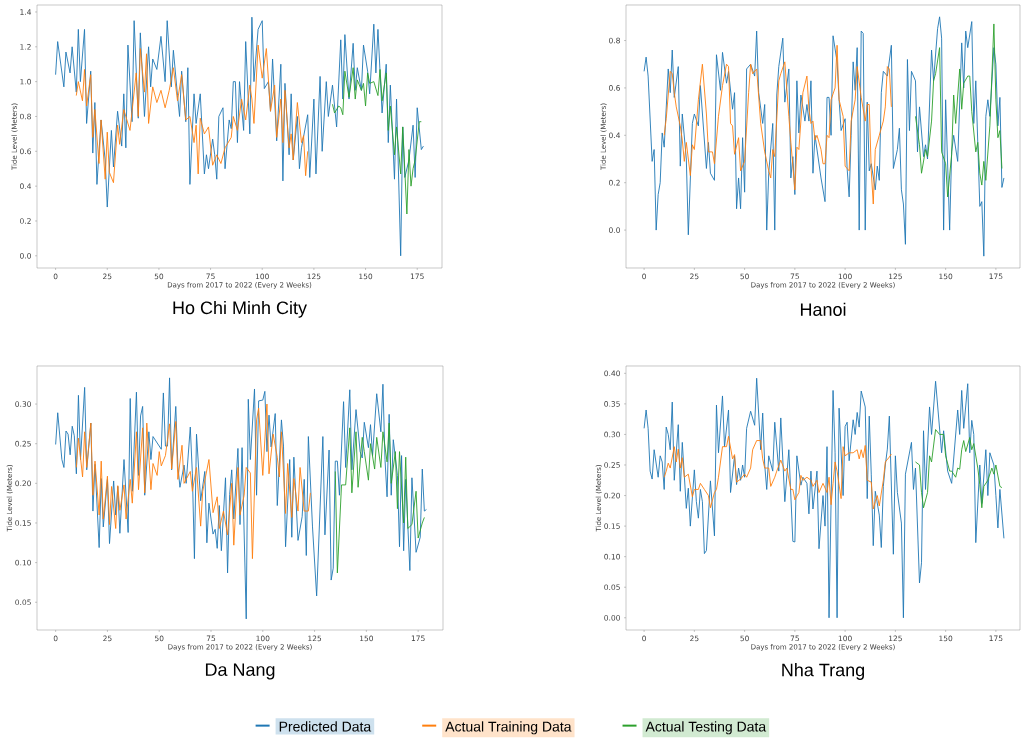 This screenshot has width=1027, height=740. Describe the element at coordinates (240, 671) in the screenshot. I see `text: Da Nang` at that location.